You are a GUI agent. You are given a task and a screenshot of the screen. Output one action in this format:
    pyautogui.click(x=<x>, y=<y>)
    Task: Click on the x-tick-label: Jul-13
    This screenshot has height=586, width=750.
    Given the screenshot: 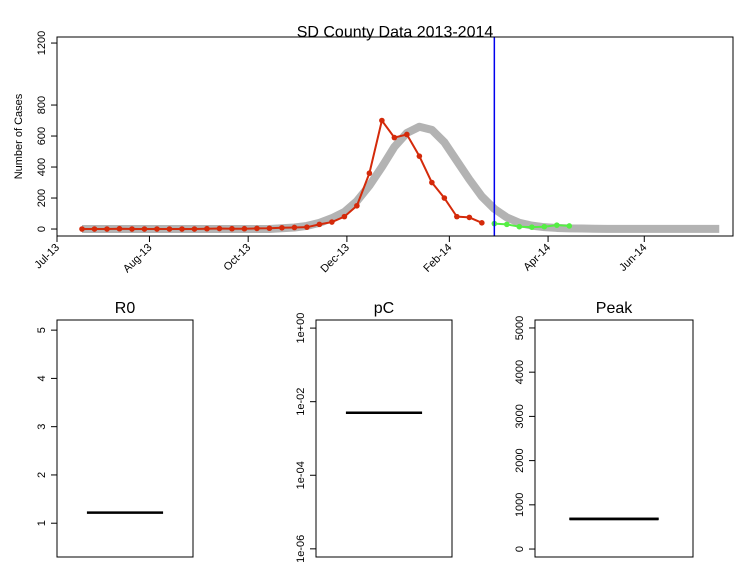 What is the action you would take?
    pyautogui.click(x=47, y=257)
    